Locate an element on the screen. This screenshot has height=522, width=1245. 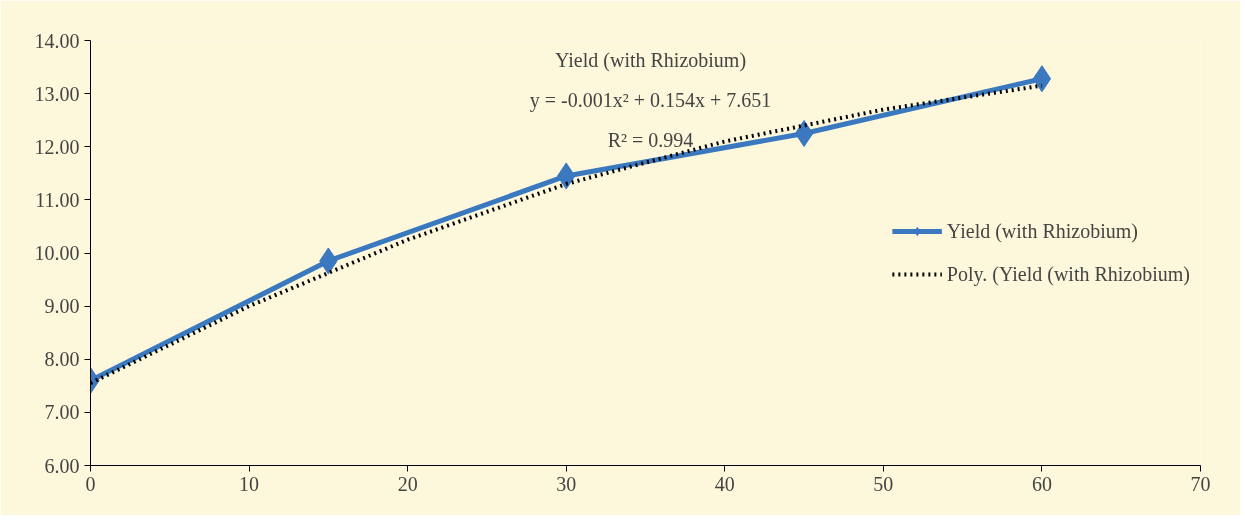
annotation: R² = 0.994 is located at coordinates (650, 139).